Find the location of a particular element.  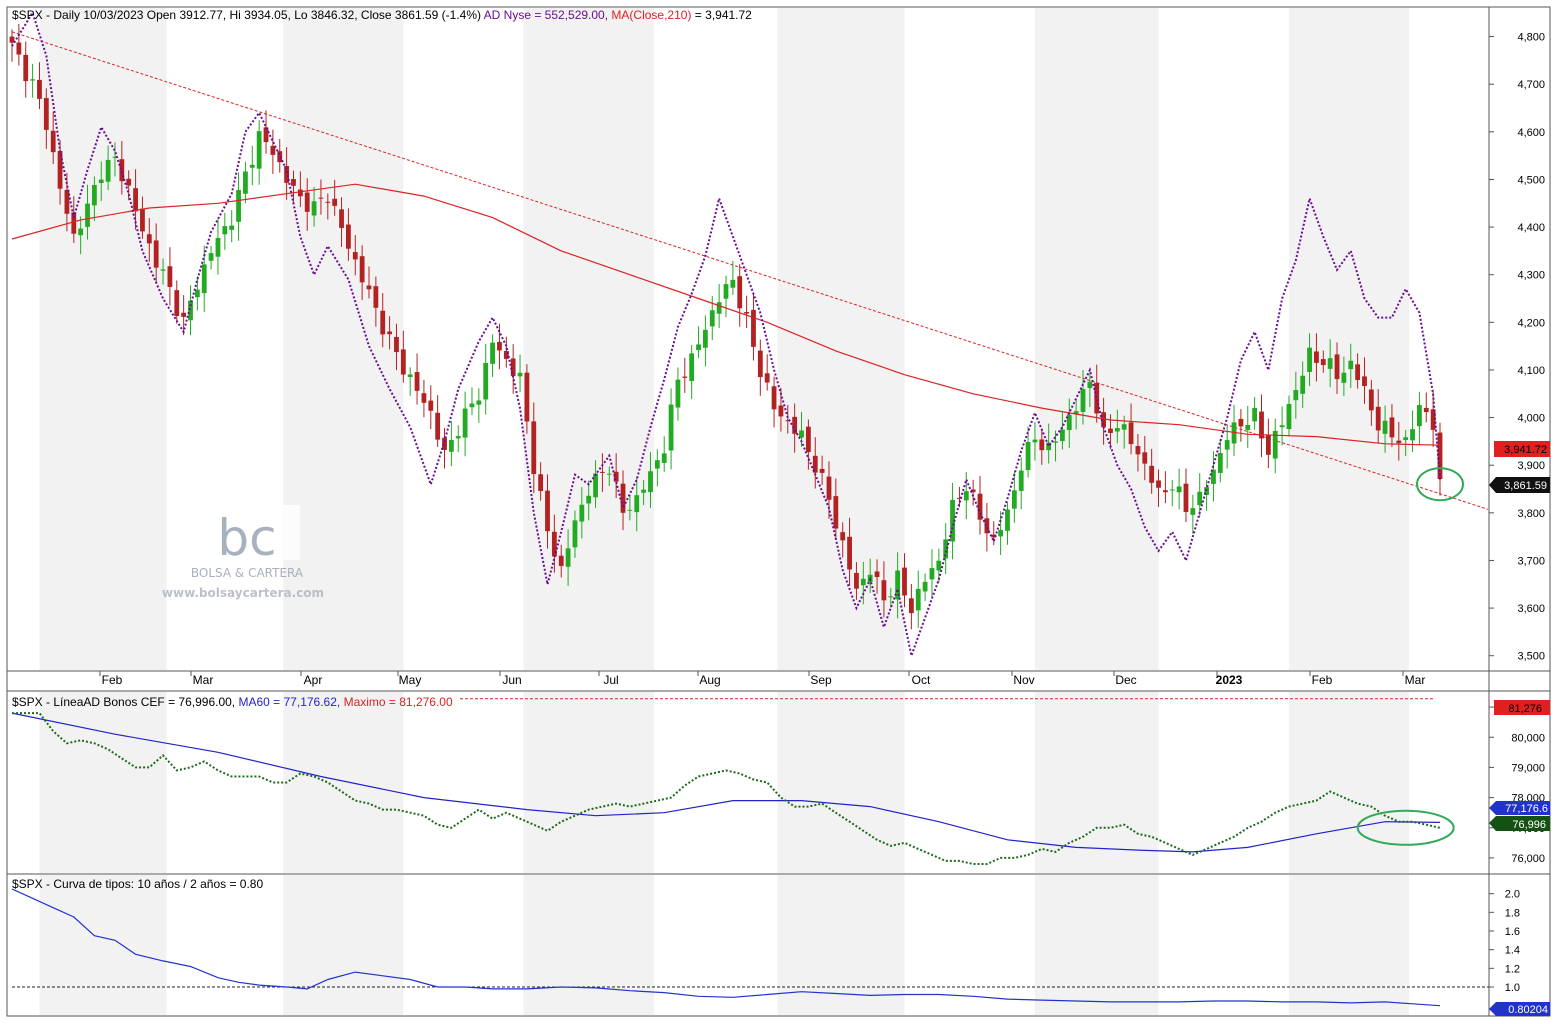

y-tick-label: 1.6 is located at coordinates (1512, 932).